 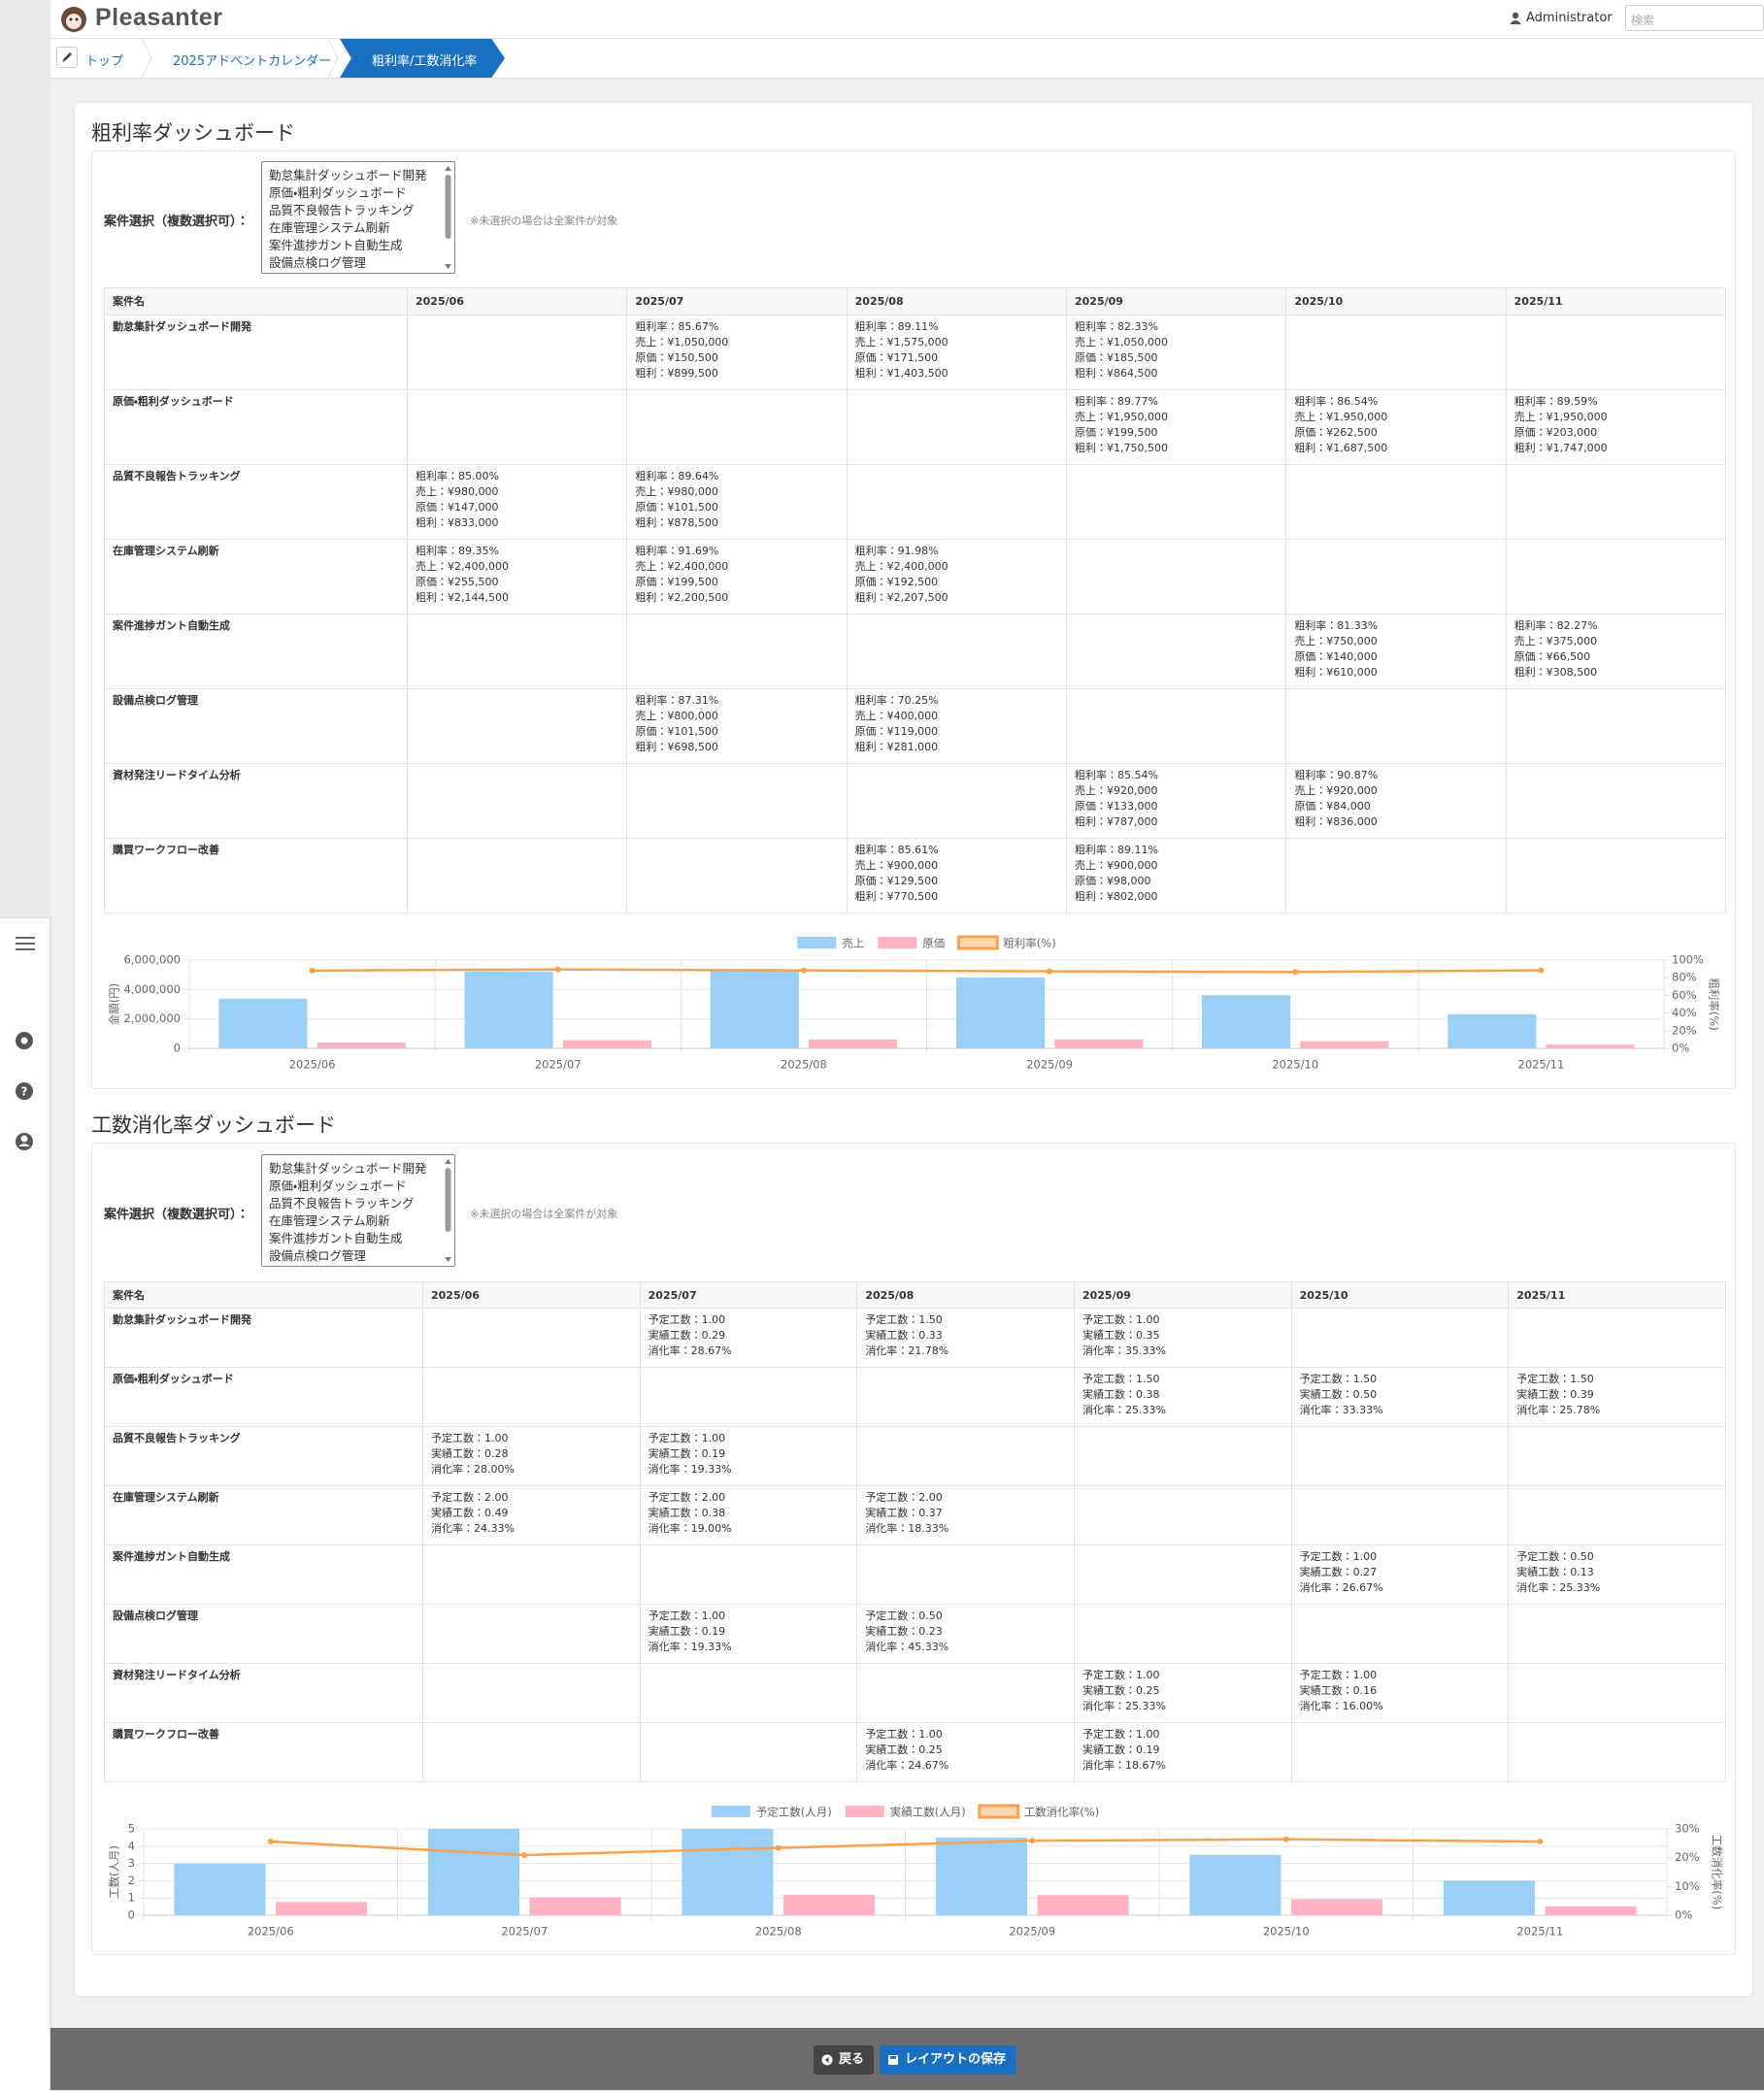 I want to click on search-box: 検索, so click(x=1694, y=18).